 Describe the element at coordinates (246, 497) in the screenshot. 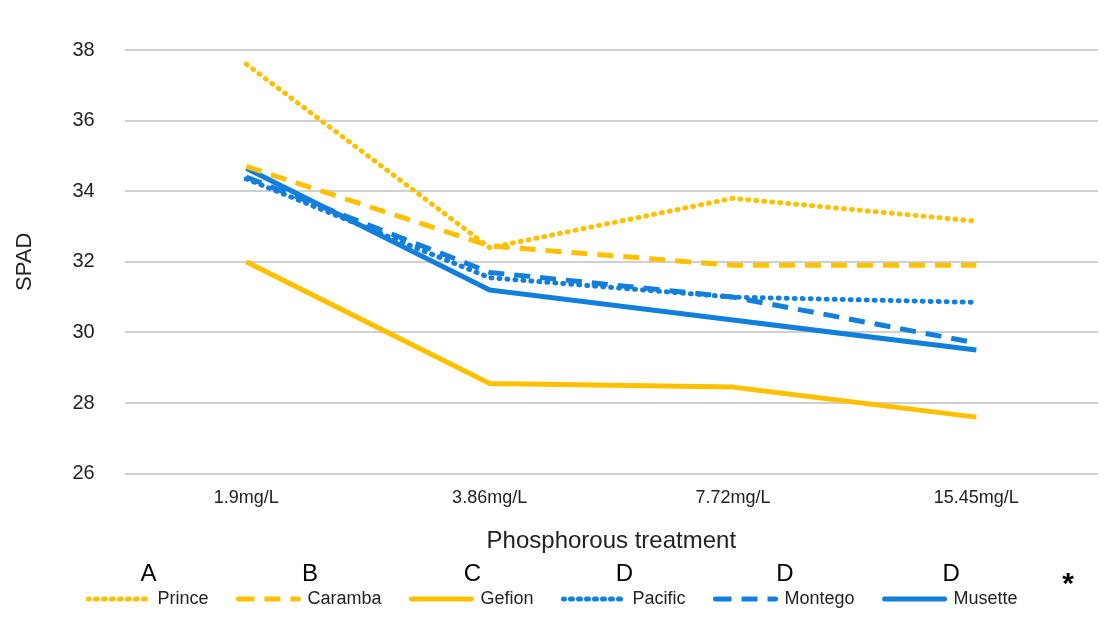

I see `x-tick-label: 1.9mg/L` at that location.